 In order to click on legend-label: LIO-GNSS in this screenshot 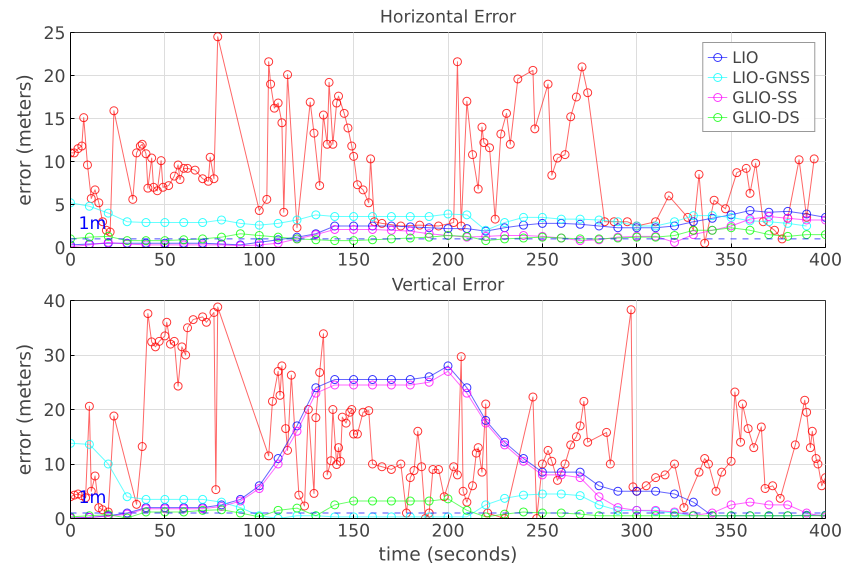, I will do `click(771, 77)`.